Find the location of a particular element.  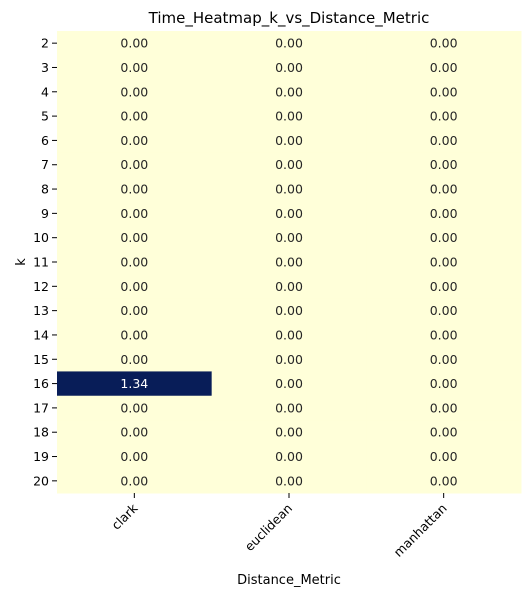

x-tick-label: manhattan is located at coordinates (420, 530).